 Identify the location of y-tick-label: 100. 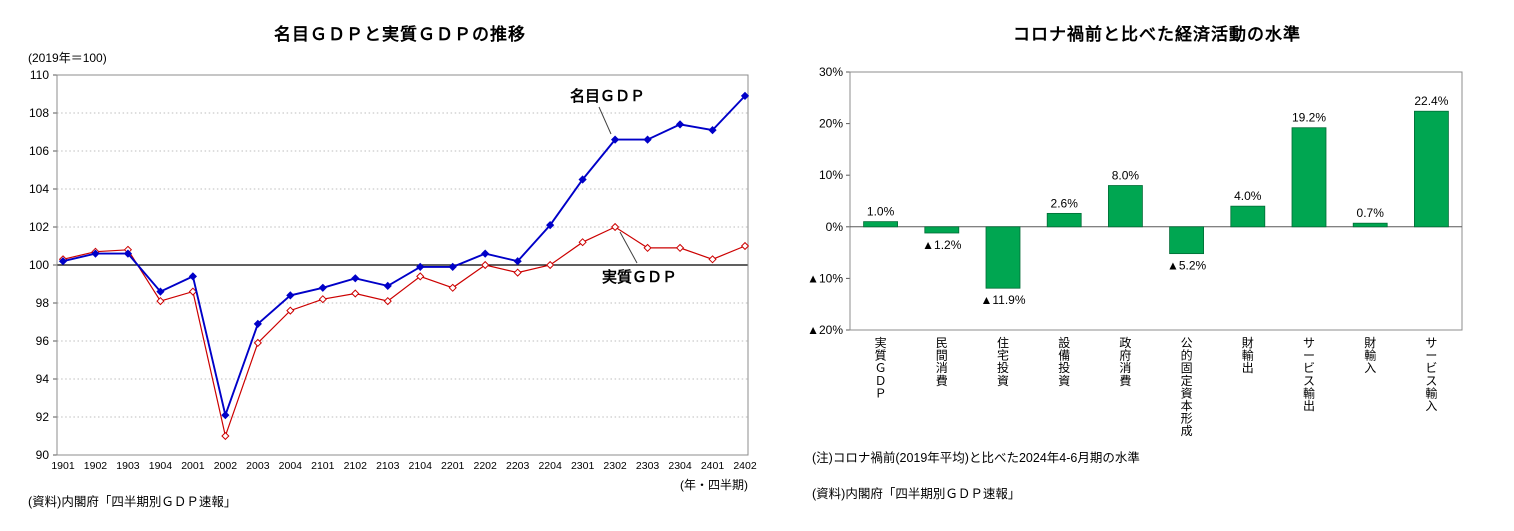
(39, 265).